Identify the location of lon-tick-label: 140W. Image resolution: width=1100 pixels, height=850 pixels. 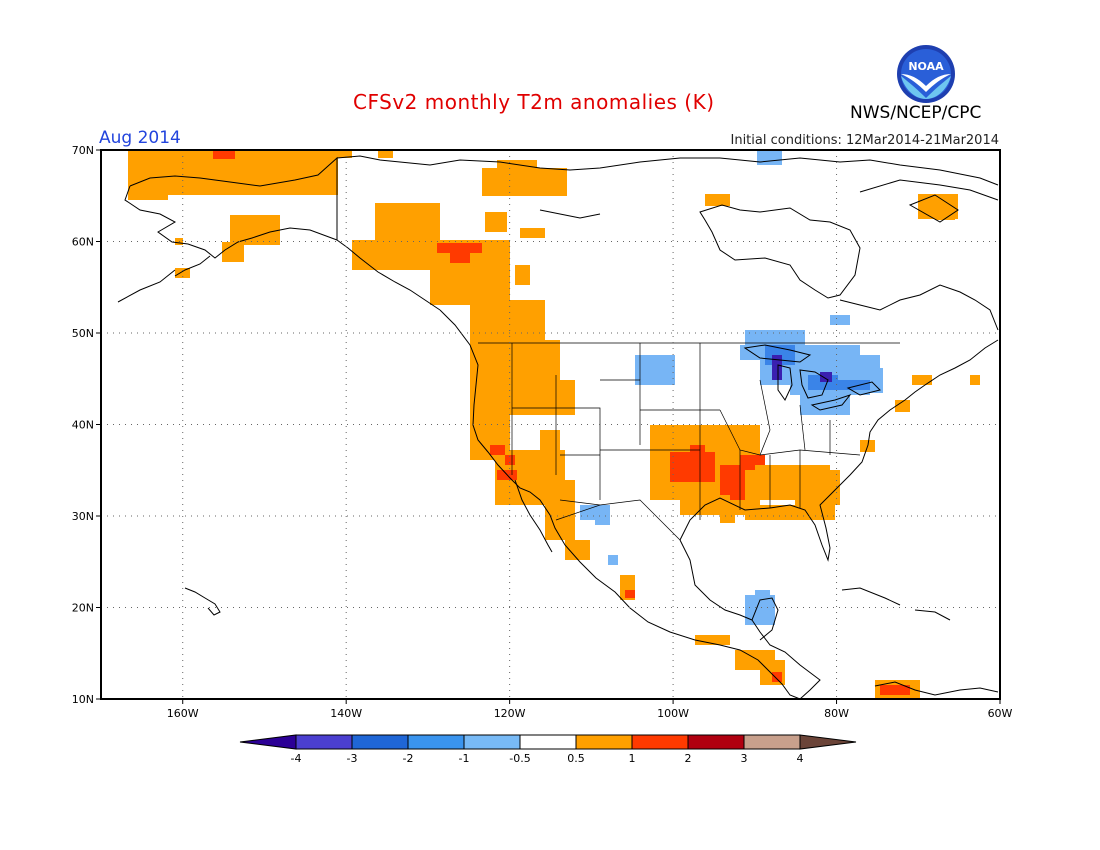
(346, 713).